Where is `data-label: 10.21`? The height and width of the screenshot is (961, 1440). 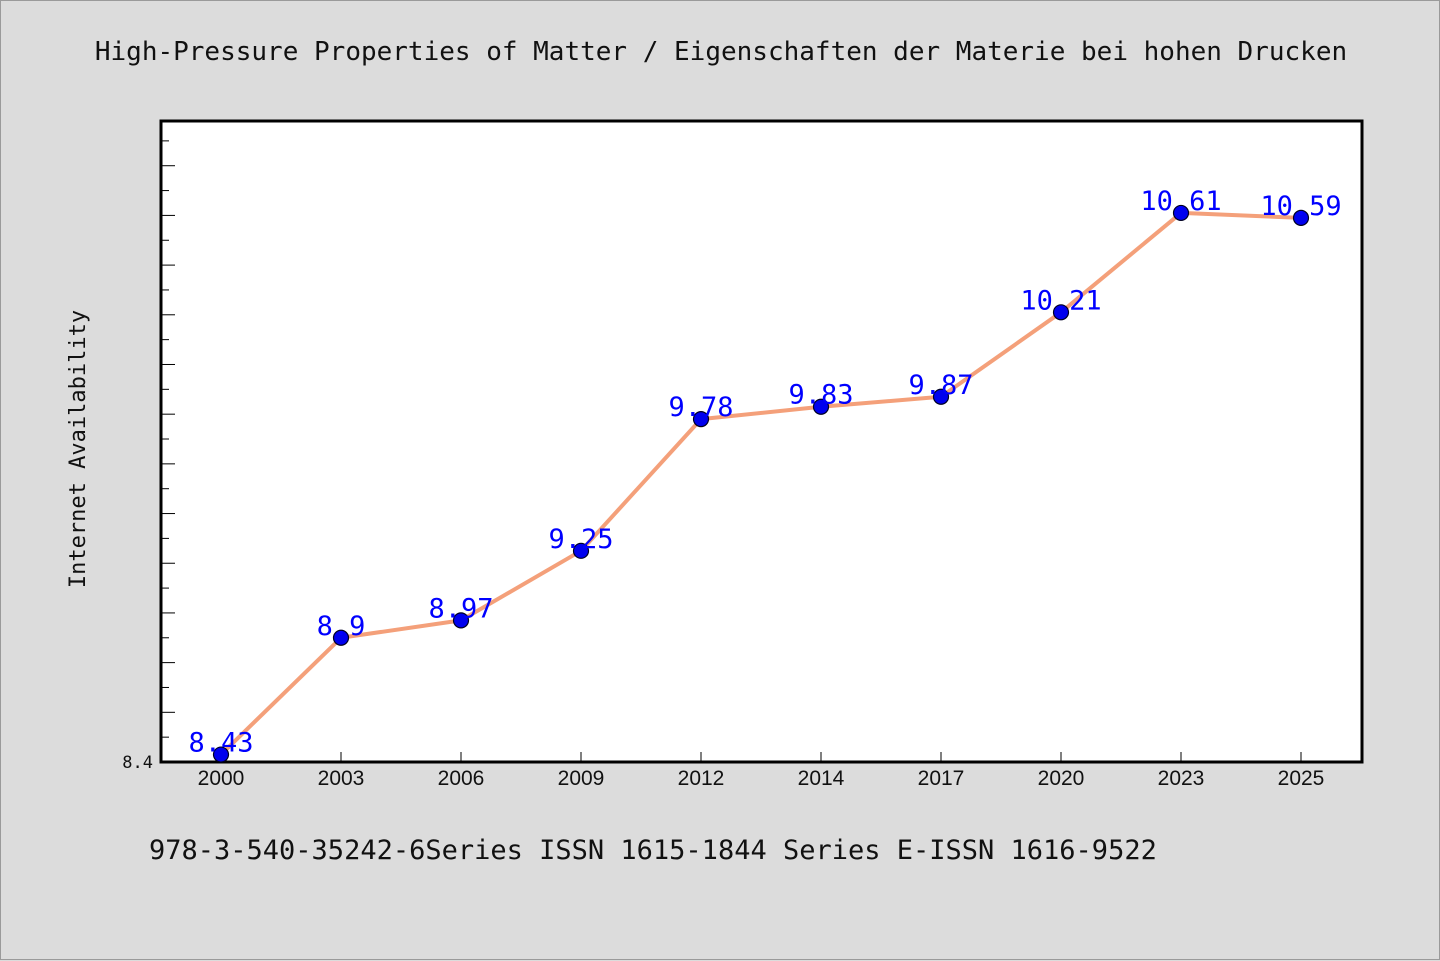
data-label: 10.21 is located at coordinates (1060, 300).